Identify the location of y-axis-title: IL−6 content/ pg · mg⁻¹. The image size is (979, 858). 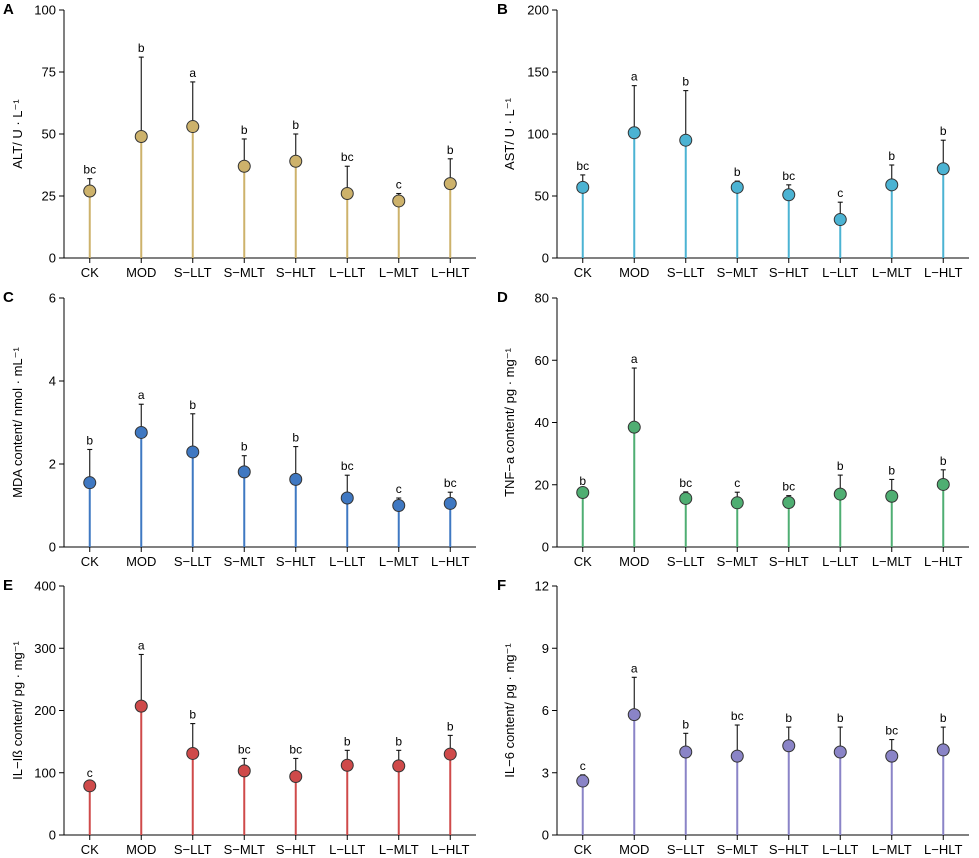
(509, 710).